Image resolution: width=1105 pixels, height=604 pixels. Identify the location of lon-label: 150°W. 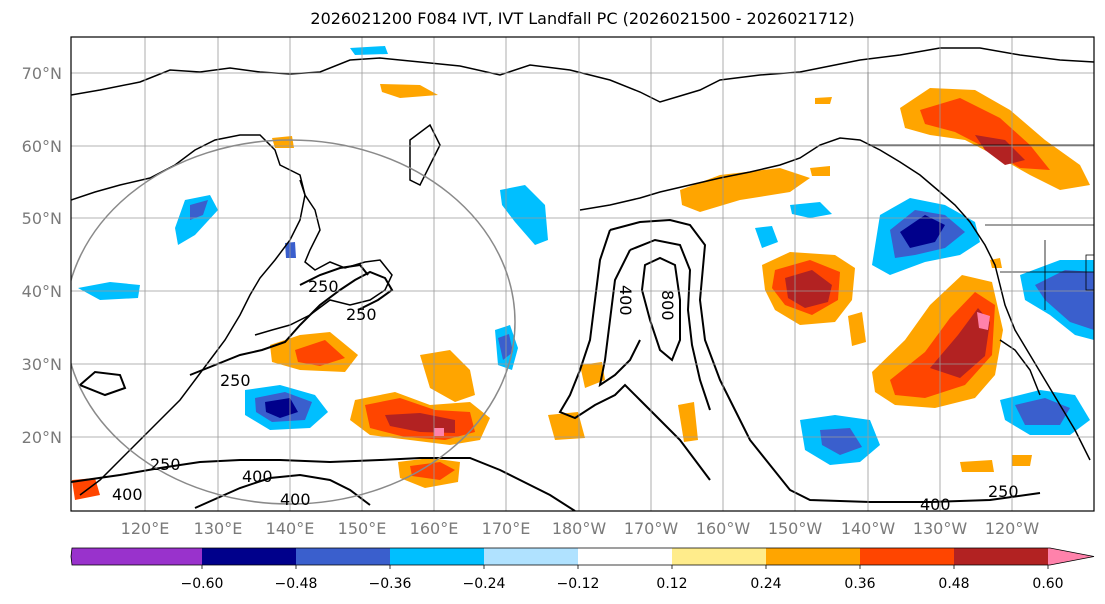
(795, 528).